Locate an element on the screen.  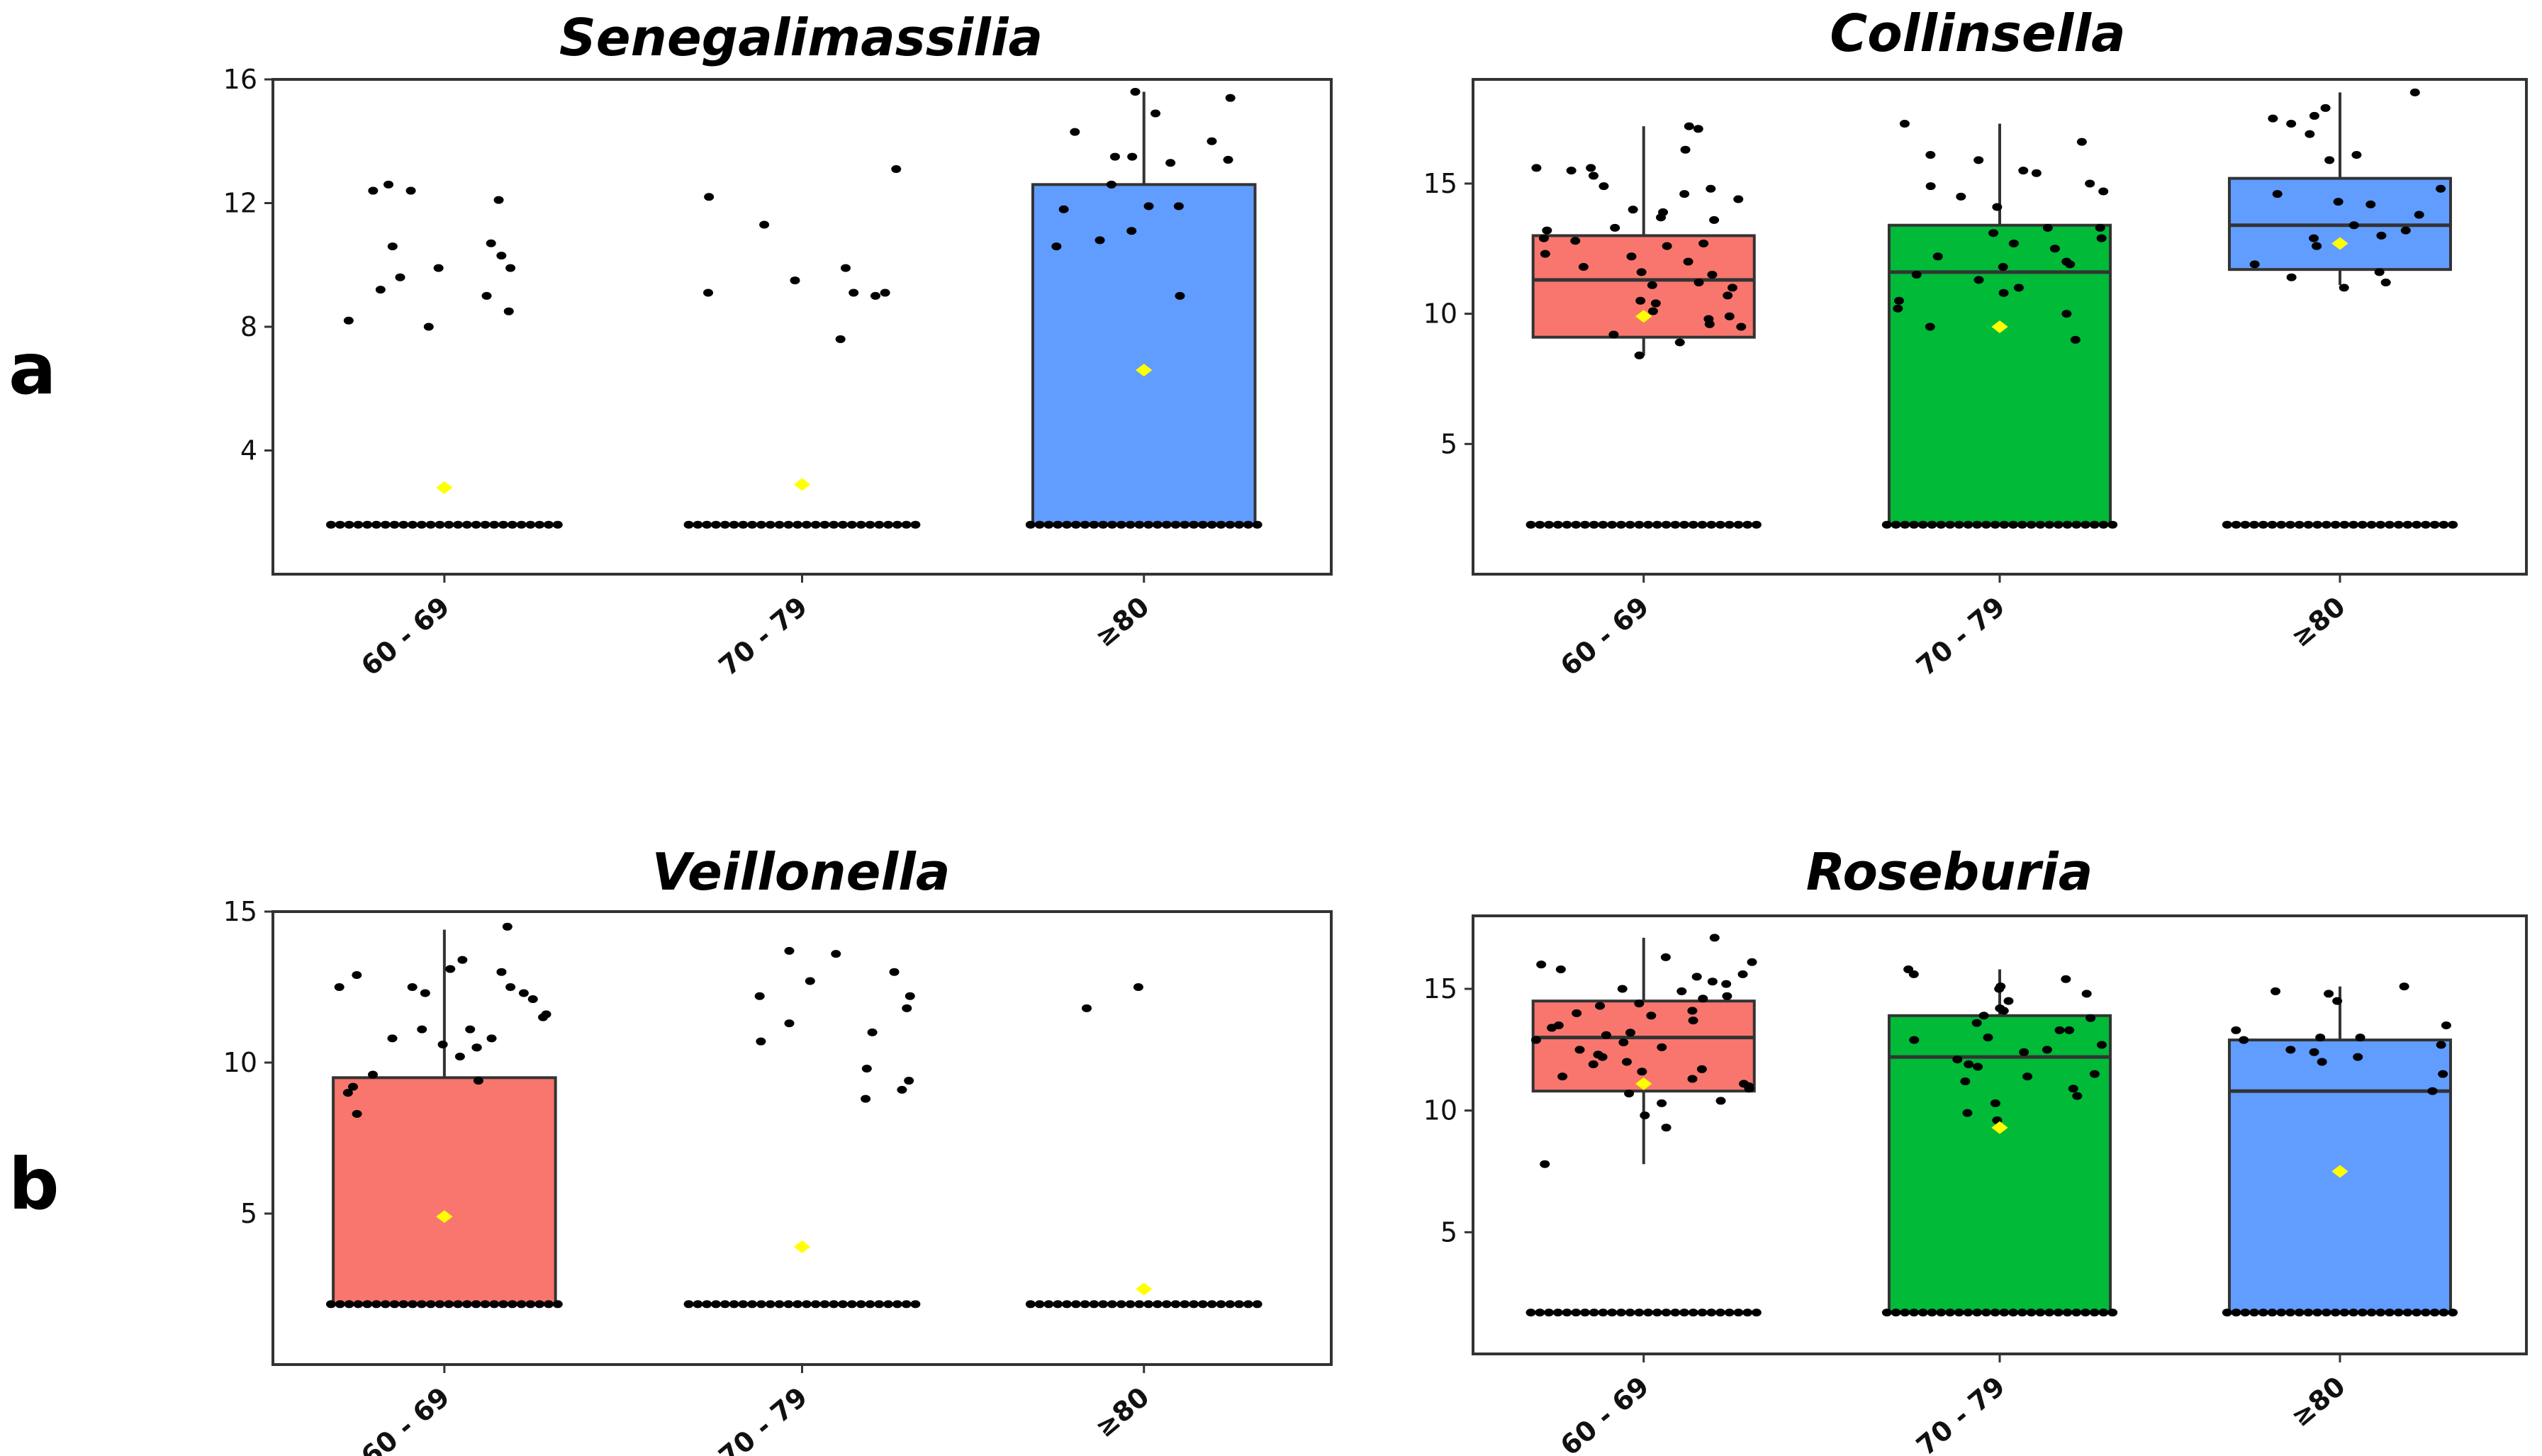
x-tick-label: 60 - 69 is located at coordinates (405, 636).